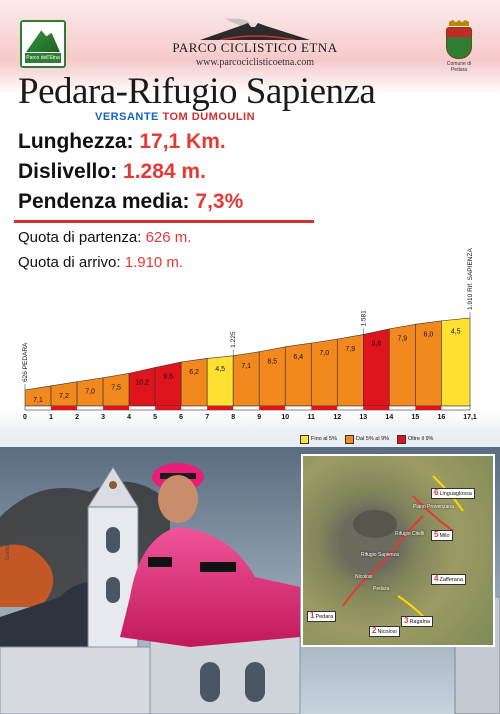 Image resolution: width=500 pixels, height=714 pixels. I want to click on photo-credit: Grafica di Sandro Ruè, so click(8, 535).